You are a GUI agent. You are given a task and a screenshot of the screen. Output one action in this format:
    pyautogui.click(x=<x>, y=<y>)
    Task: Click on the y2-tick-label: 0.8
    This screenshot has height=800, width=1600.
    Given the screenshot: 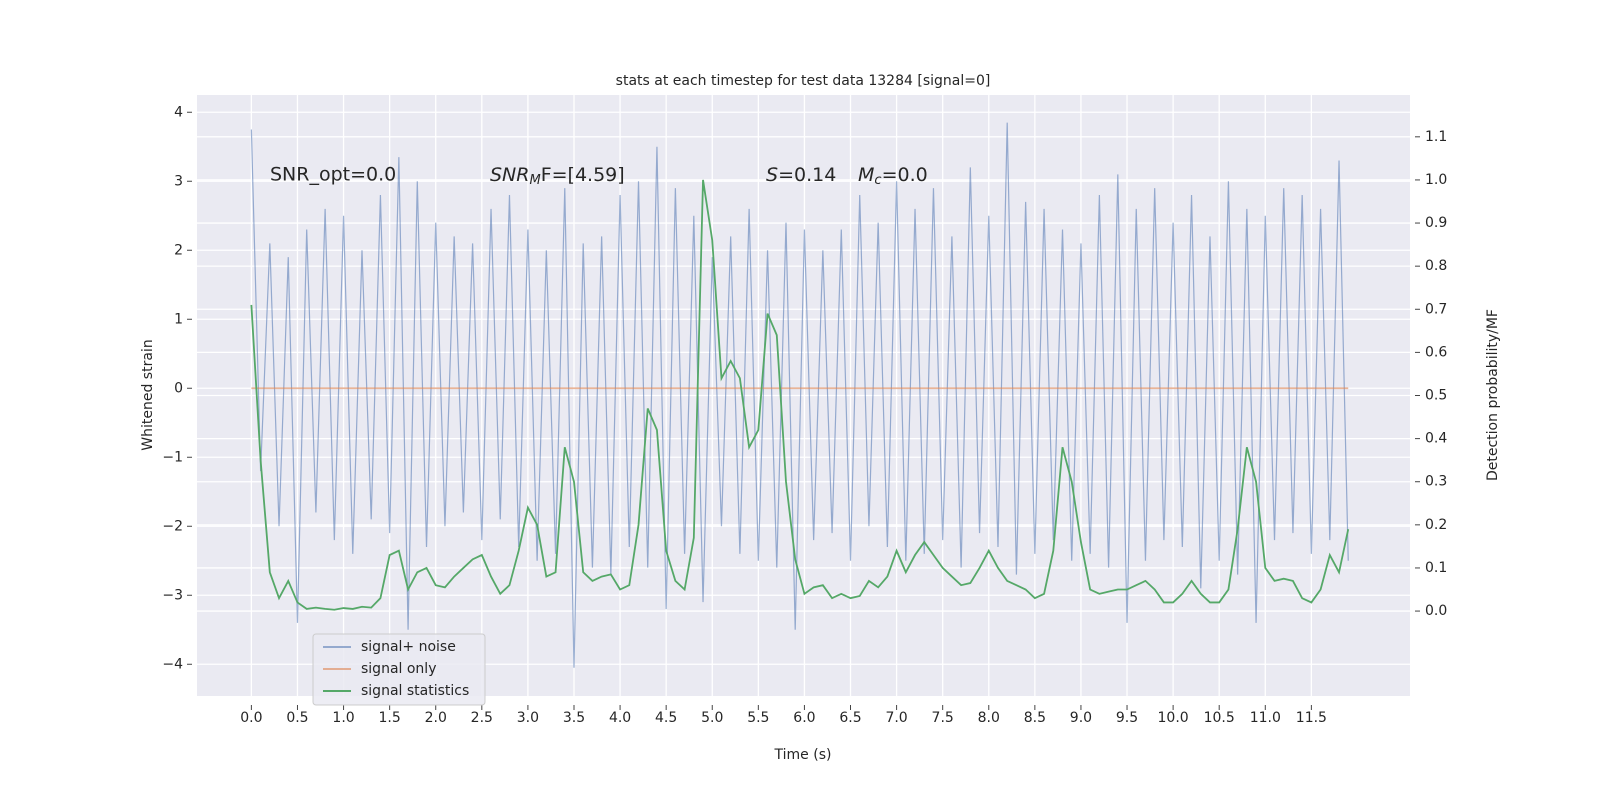 What is the action you would take?
    pyautogui.click(x=1436, y=266)
    